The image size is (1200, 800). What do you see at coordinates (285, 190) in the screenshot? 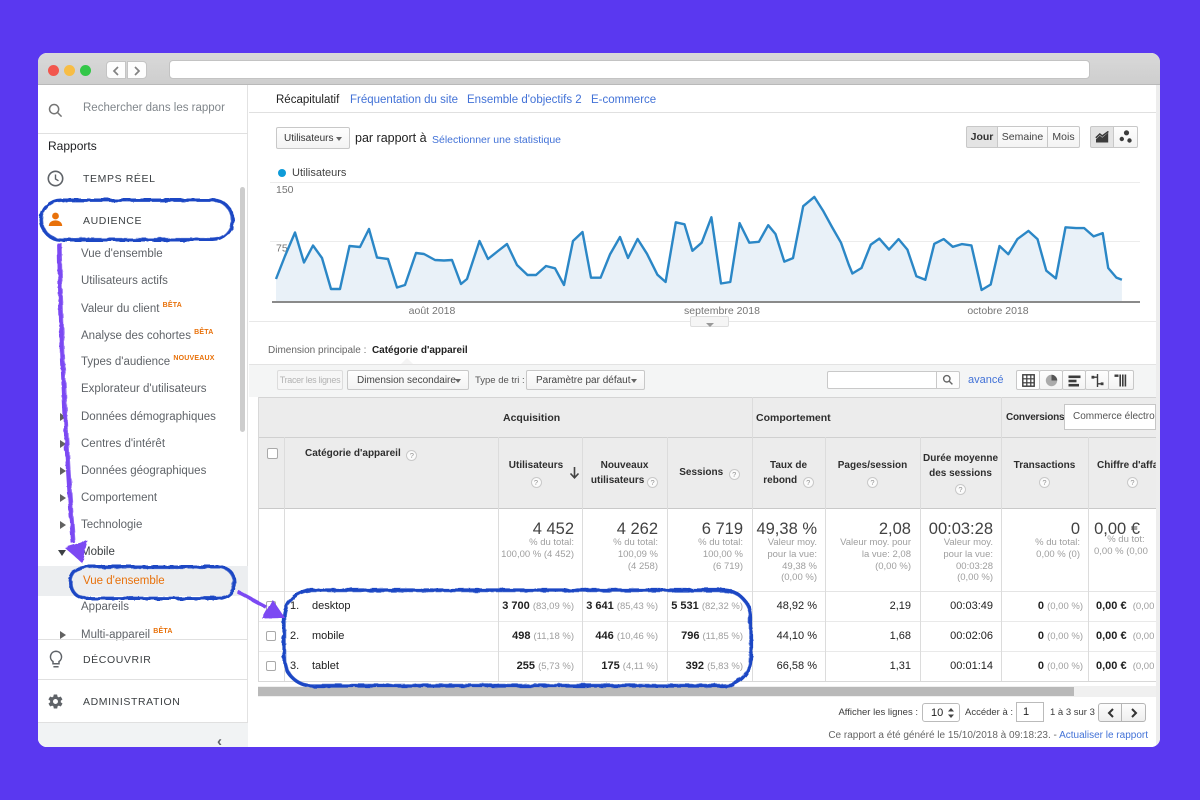
I see `svg-text: 150` at bounding box center [285, 190].